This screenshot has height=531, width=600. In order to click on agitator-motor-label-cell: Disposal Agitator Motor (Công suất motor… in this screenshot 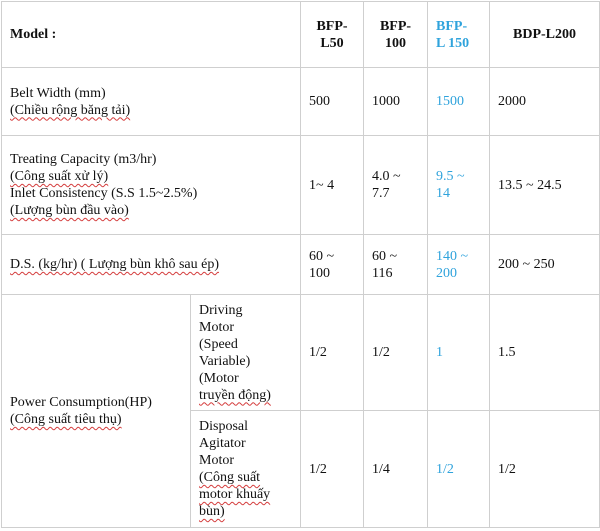, I will do `click(245, 469)`.